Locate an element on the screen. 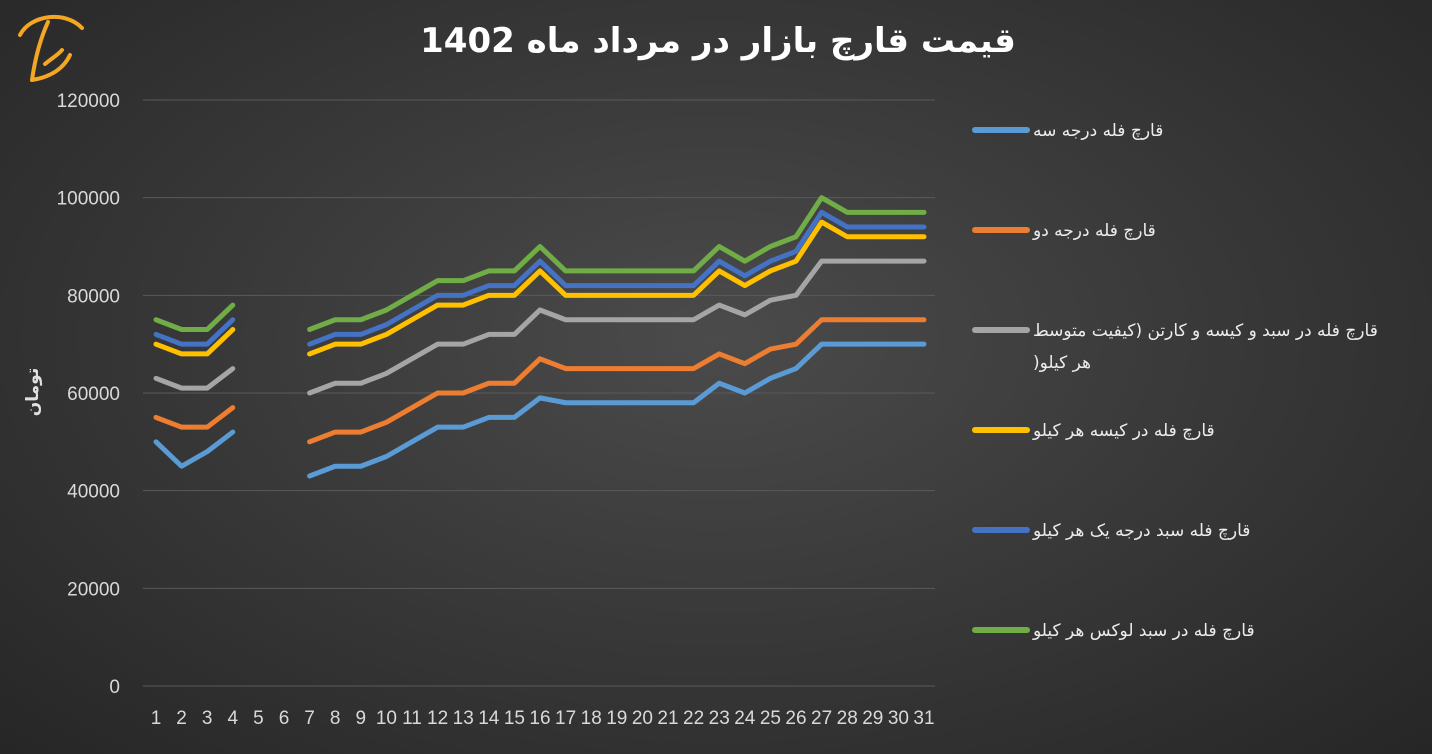 This screenshot has width=1432, height=754. x-tick-label: 9 is located at coordinates (361, 718).